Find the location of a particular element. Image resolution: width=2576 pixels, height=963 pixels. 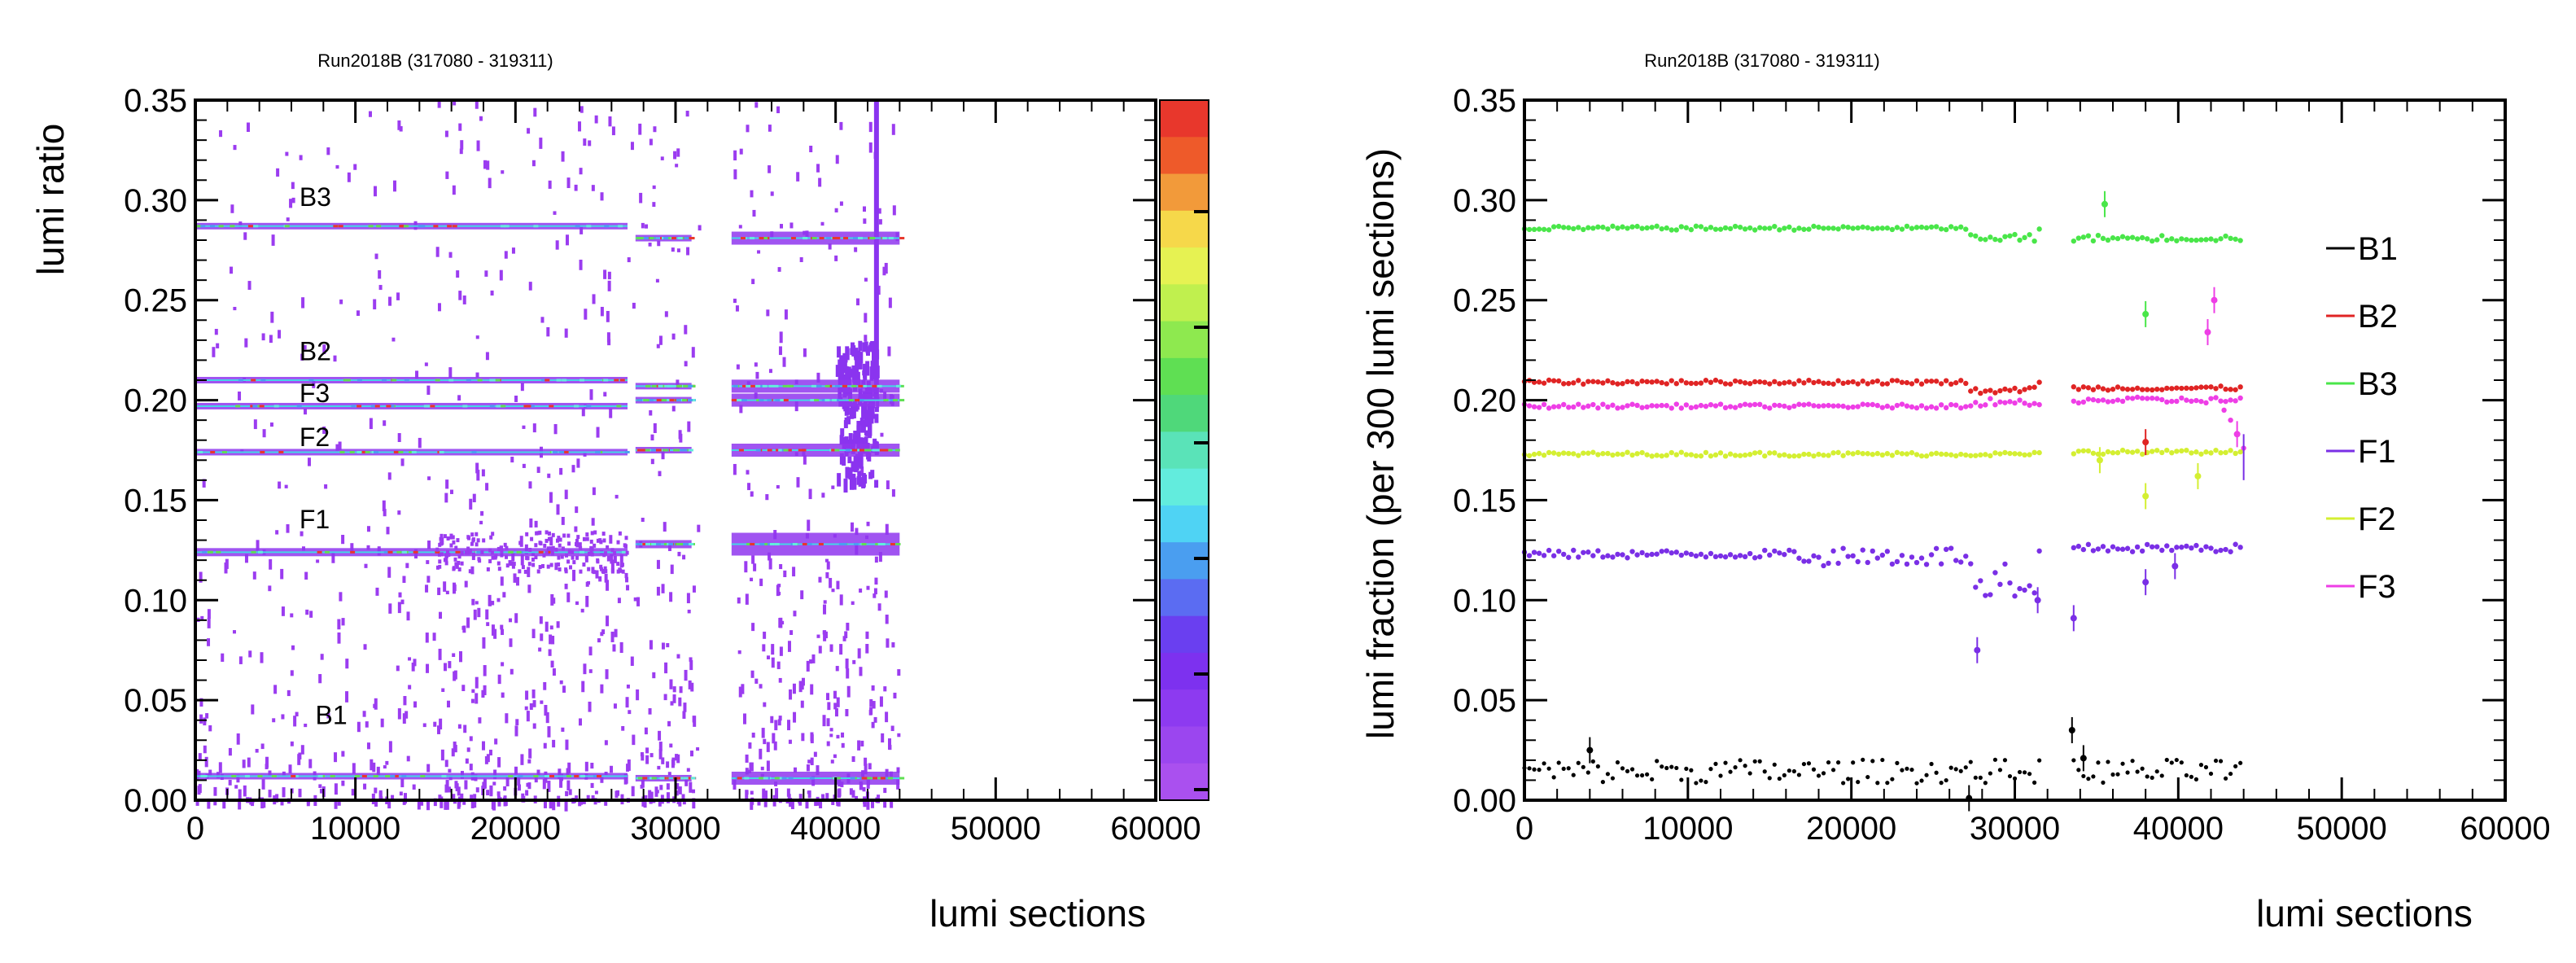

band-label-f1: F1 is located at coordinates (315, 520).